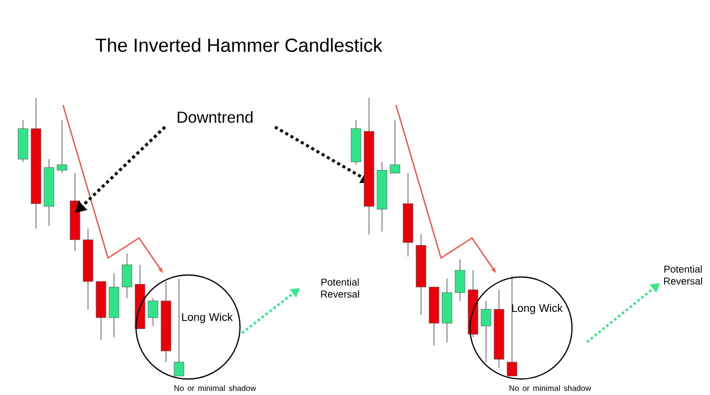 The image size is (710, 395). Describe the element at coordinates (340, 288) in the screenshot. I see `annotation: Potential Reversal` at that location.